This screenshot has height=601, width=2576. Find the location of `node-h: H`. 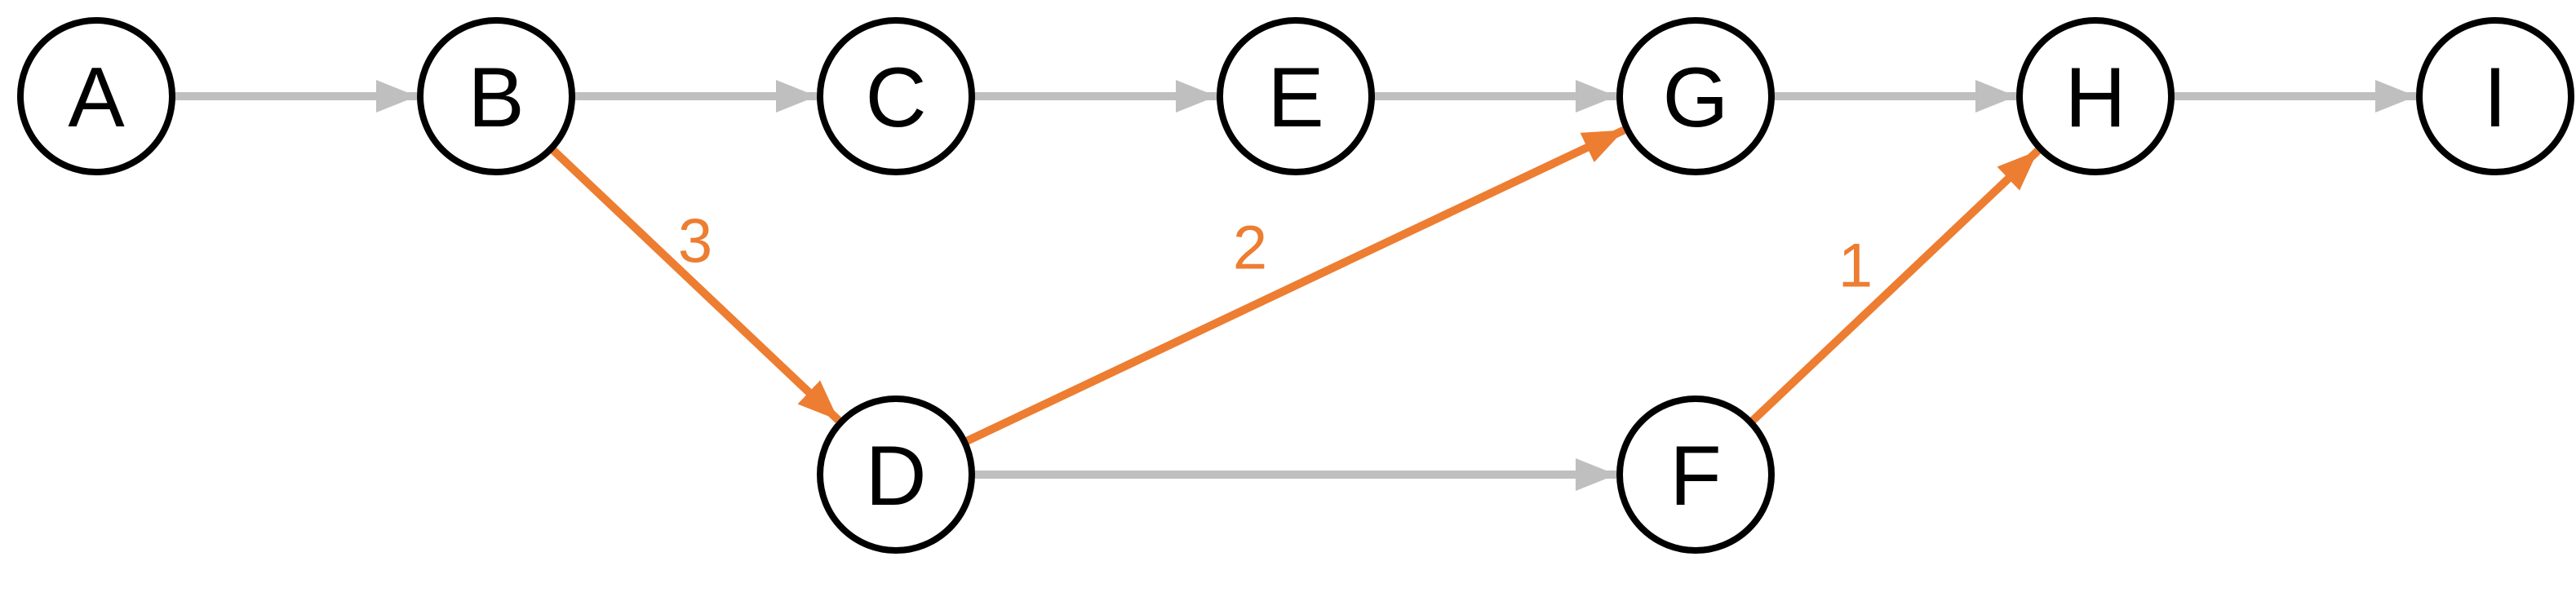

node-h: H is located at coordinates (2095, 96).